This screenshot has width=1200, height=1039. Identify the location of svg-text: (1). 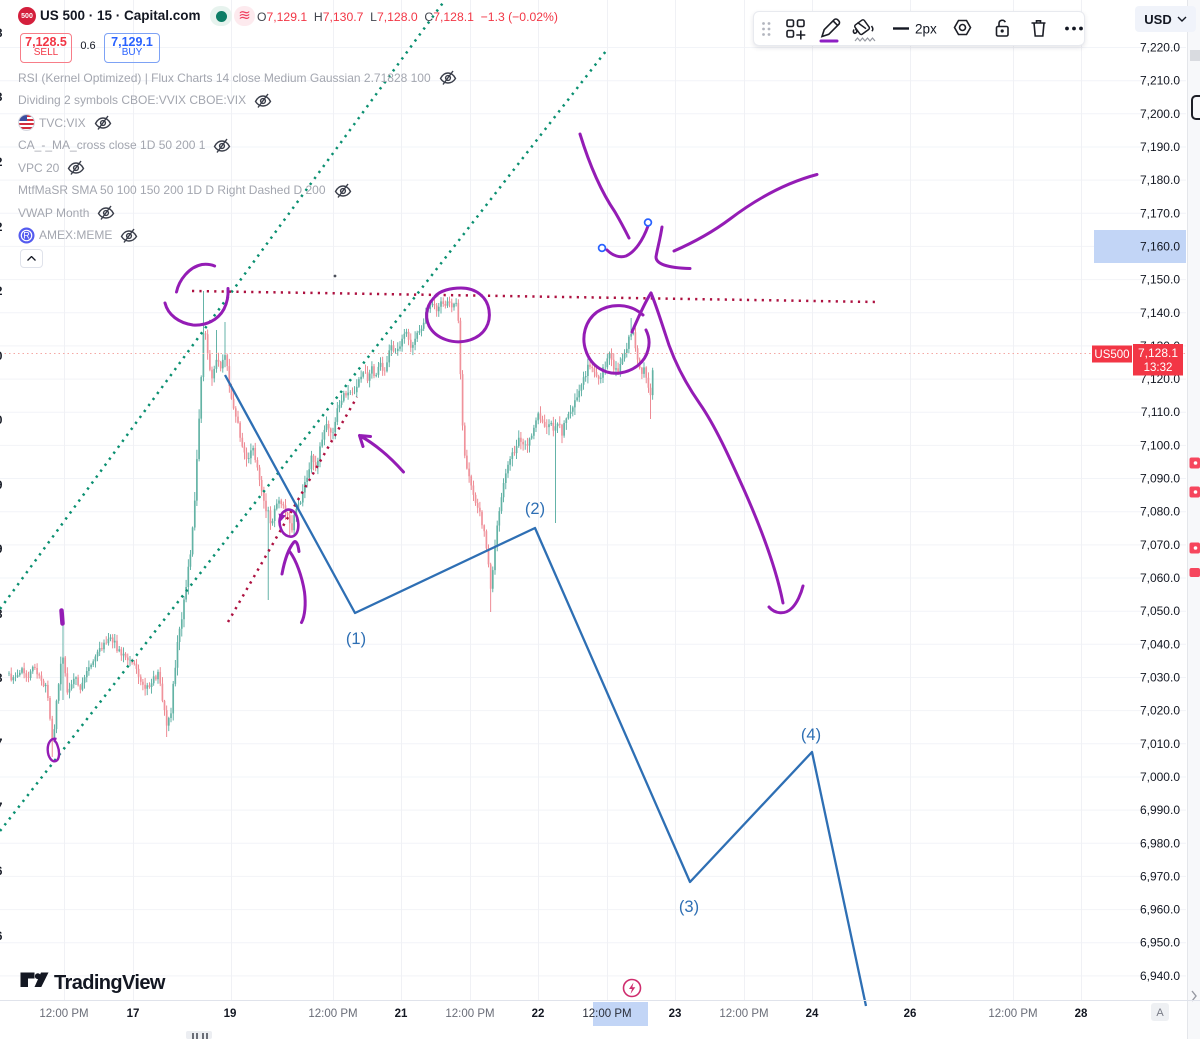
(356, 639).